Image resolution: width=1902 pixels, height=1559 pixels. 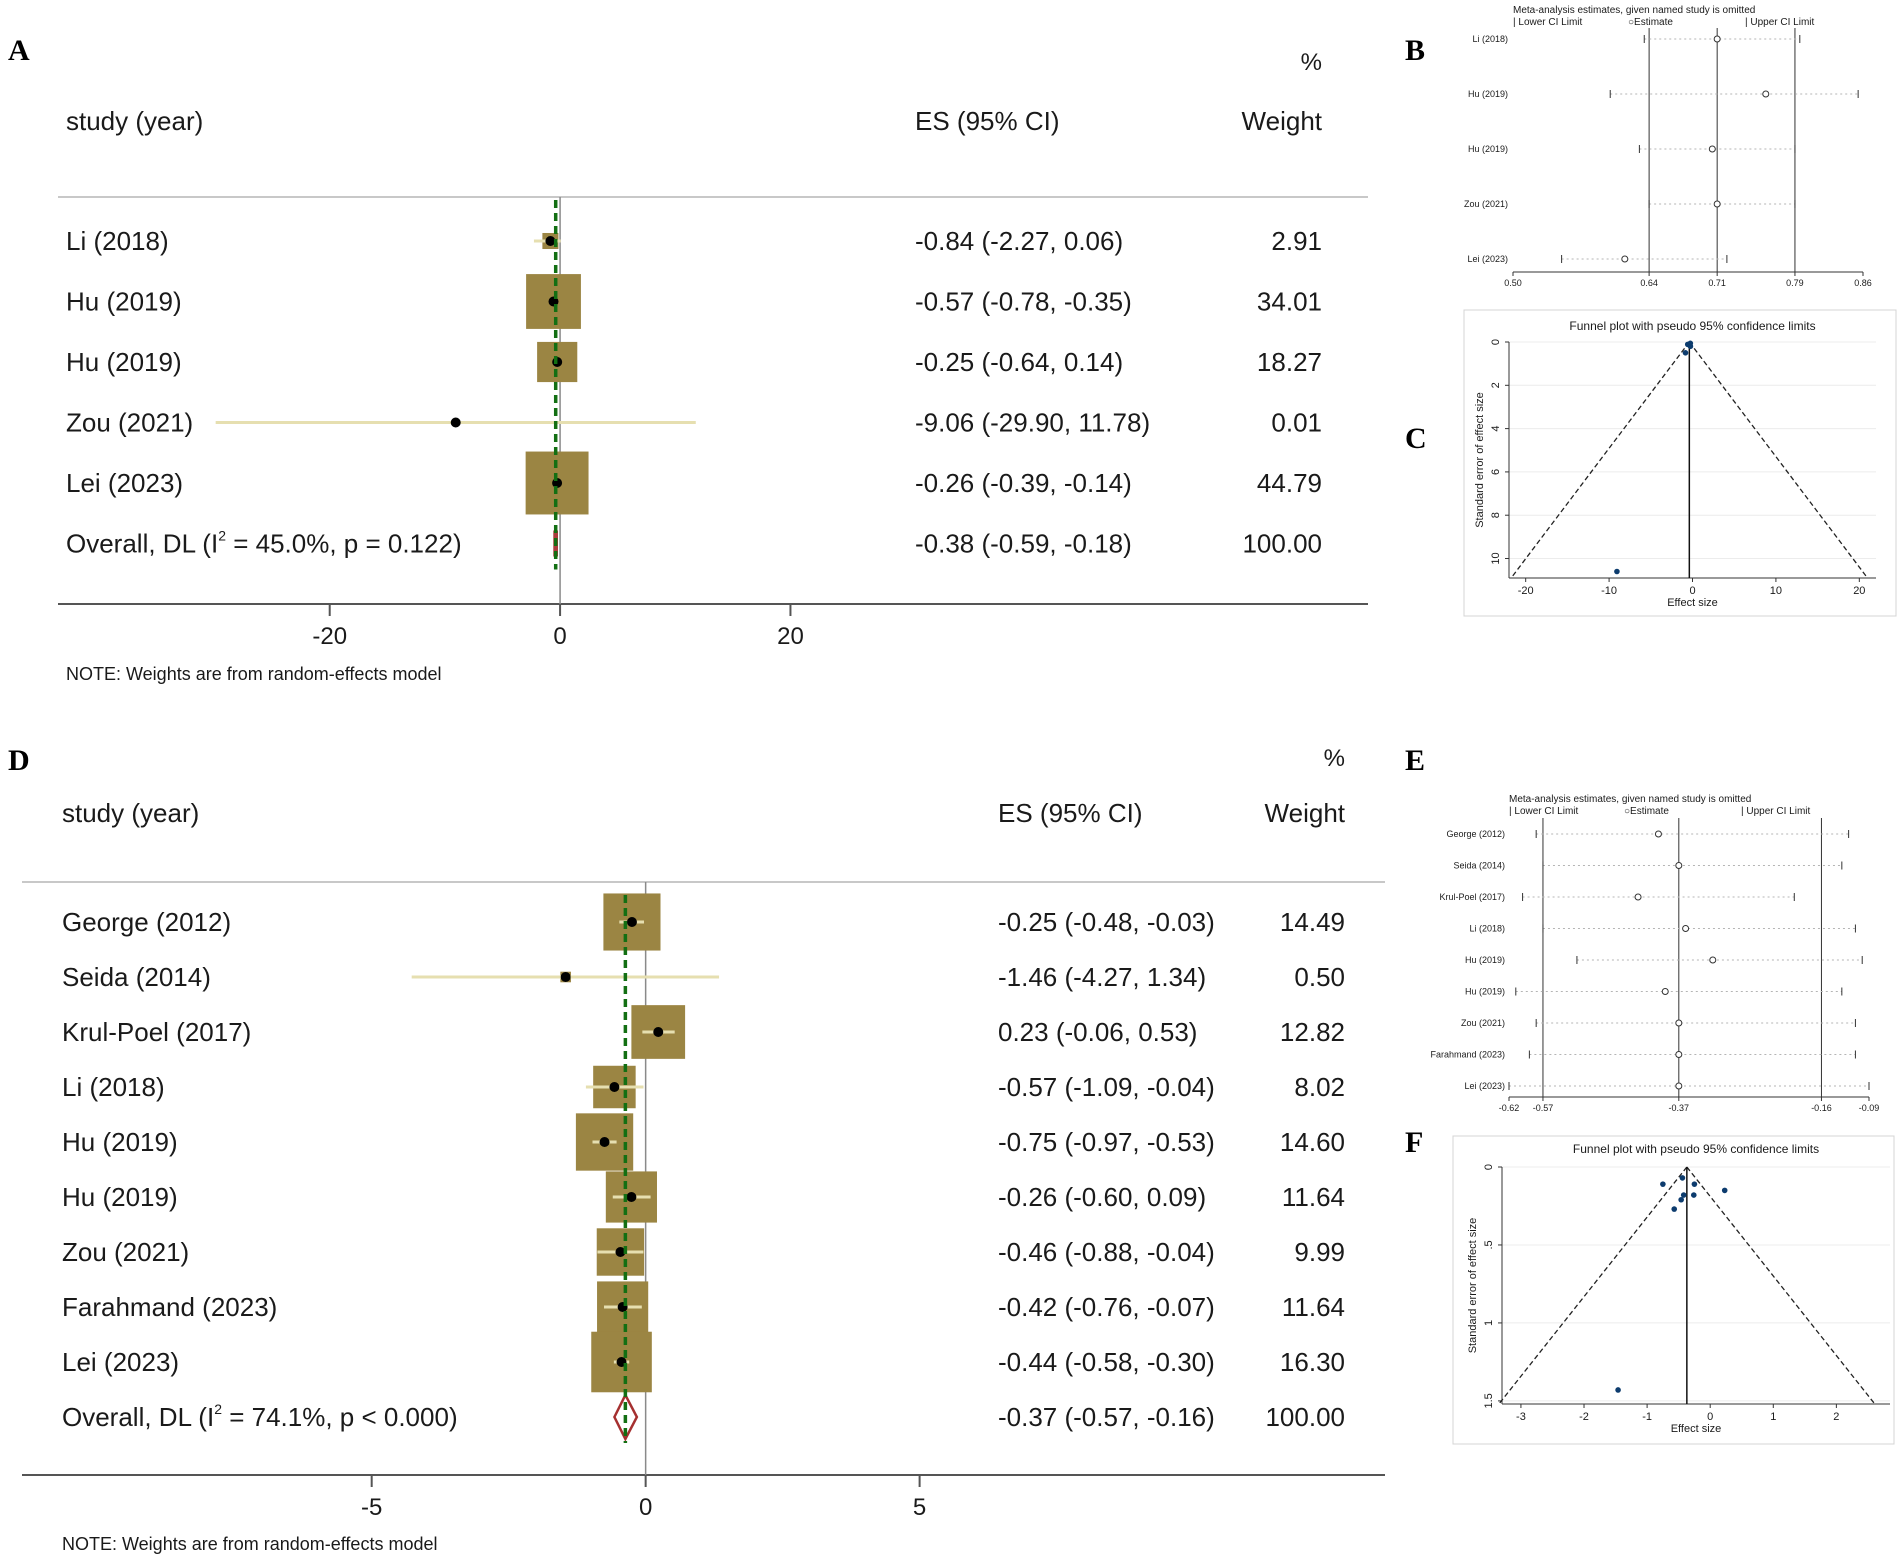 What do you see at coordinates (1776, 811) in the screenshot?
I see `legend-upper: | Upper CI Limit` at bounding box center [1776, 811].